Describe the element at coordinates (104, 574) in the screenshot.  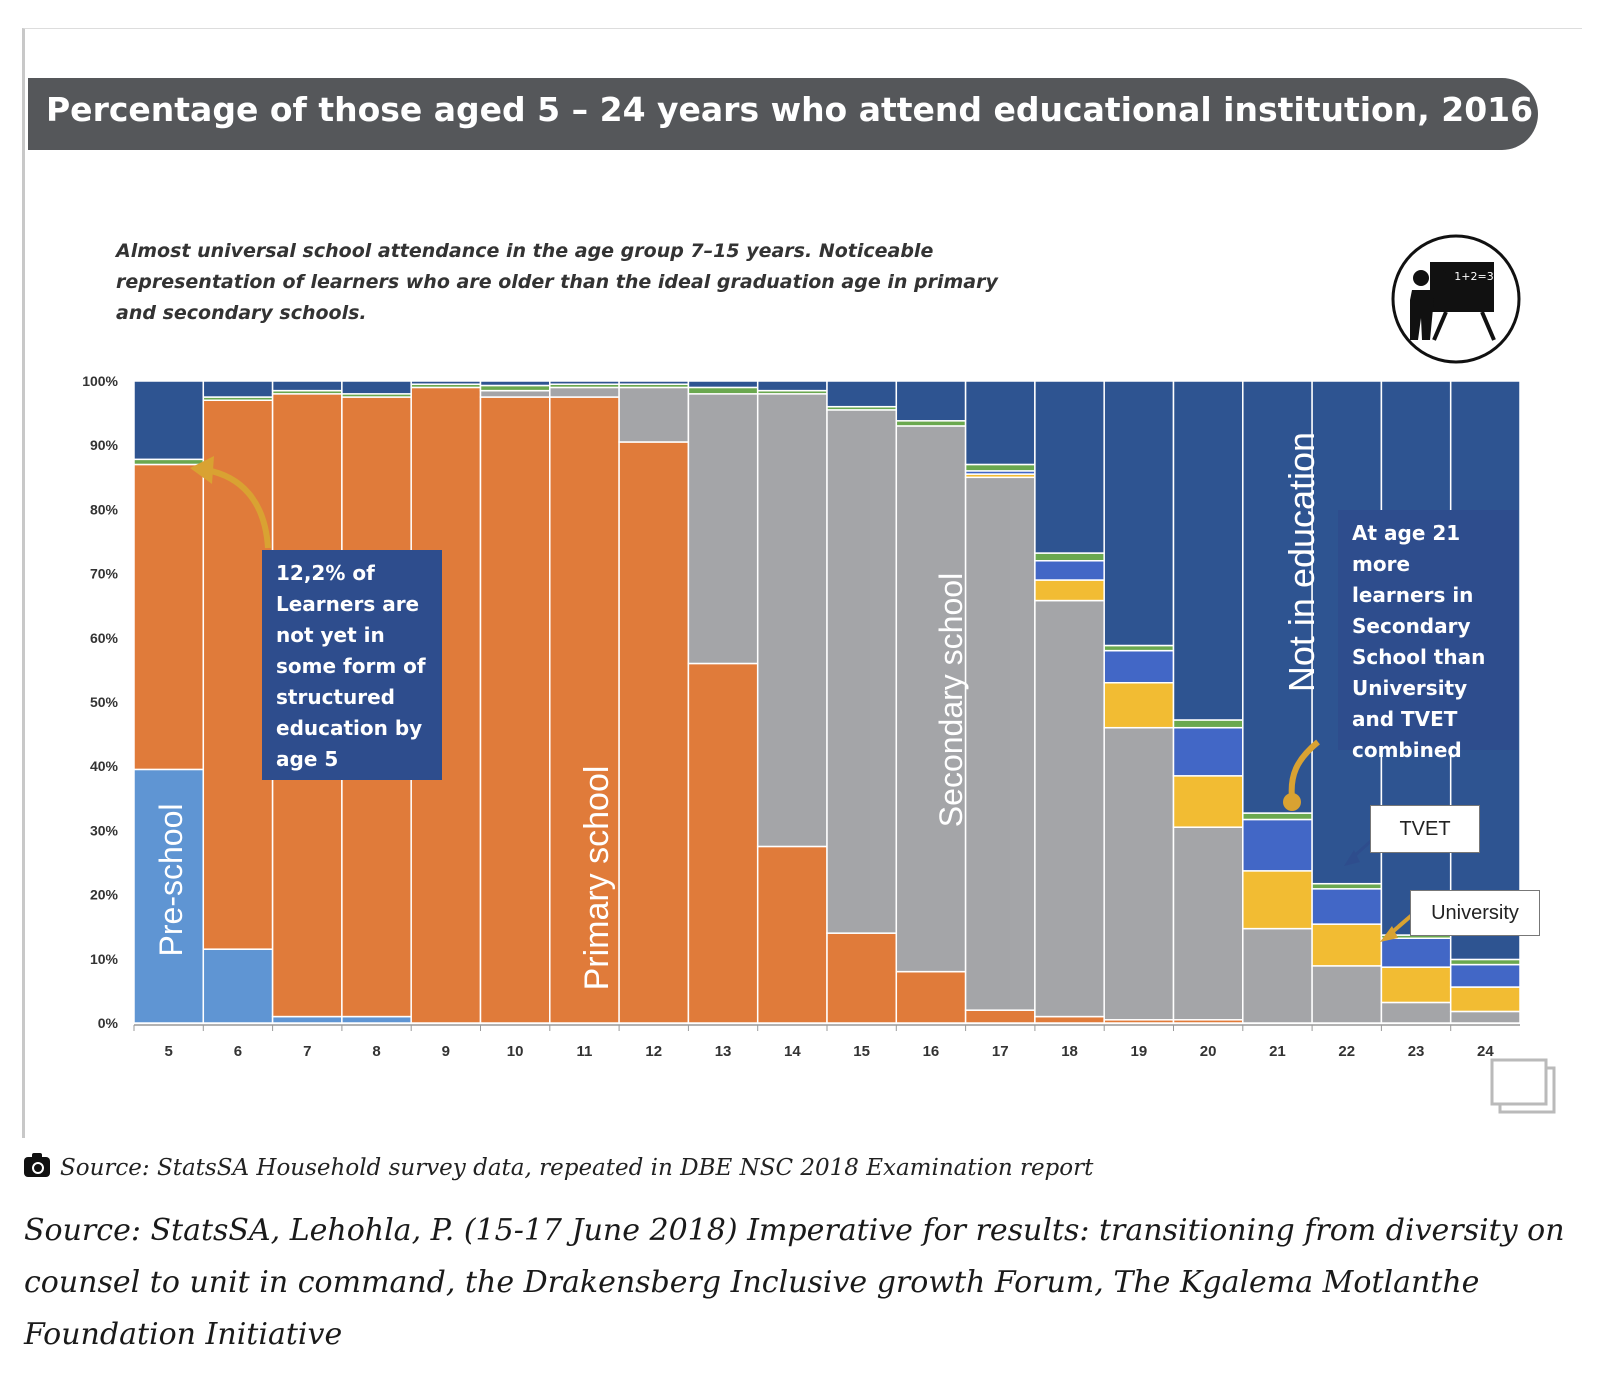
I see `y-tick-label-70pct: 70%` at that location.